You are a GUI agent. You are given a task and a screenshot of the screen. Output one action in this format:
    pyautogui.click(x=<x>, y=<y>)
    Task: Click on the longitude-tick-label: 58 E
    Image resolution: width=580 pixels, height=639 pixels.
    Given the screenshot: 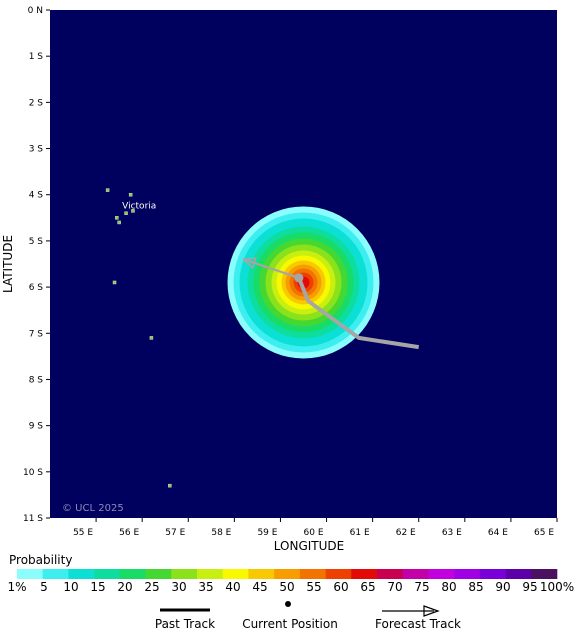 What is the action you would take?
    pyautogui.click(x=221, y=533)
    